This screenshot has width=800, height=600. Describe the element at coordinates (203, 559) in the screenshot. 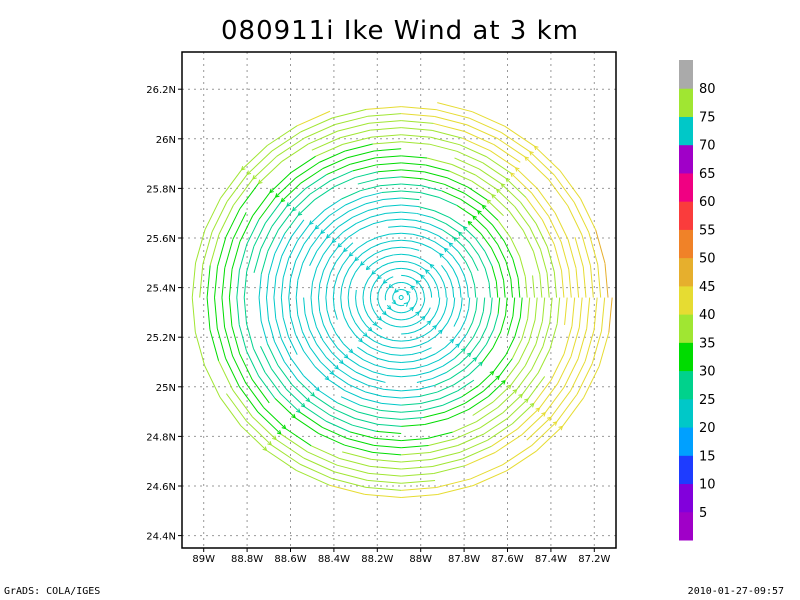

I see `x-tick-label: 89W` at that location.